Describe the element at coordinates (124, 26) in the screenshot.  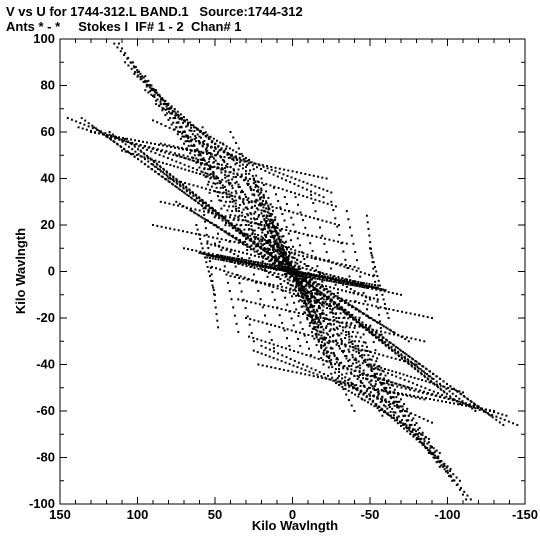
I see `chart-subtitle: Ants * - * Stokes I IF# 1 - 2 Chan# 1` at that location.